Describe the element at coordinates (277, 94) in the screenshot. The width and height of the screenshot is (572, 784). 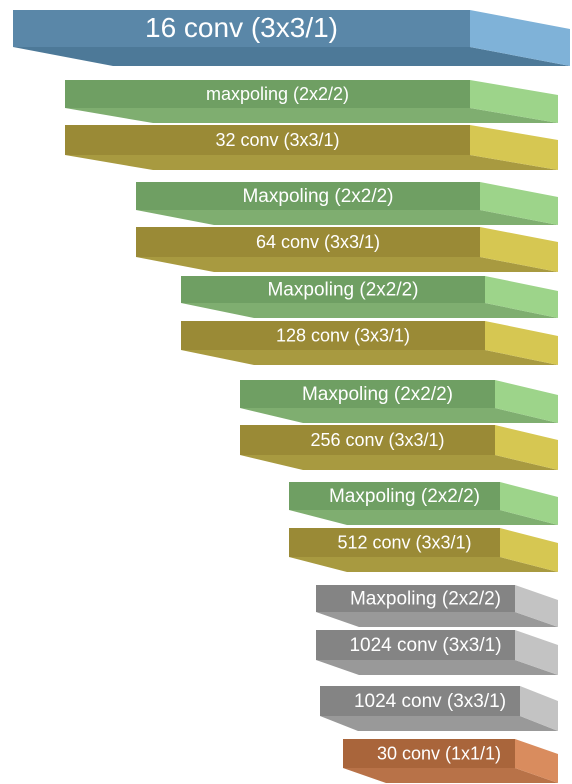
I see `block-label: maxpoling (2x2/2)` at that location.